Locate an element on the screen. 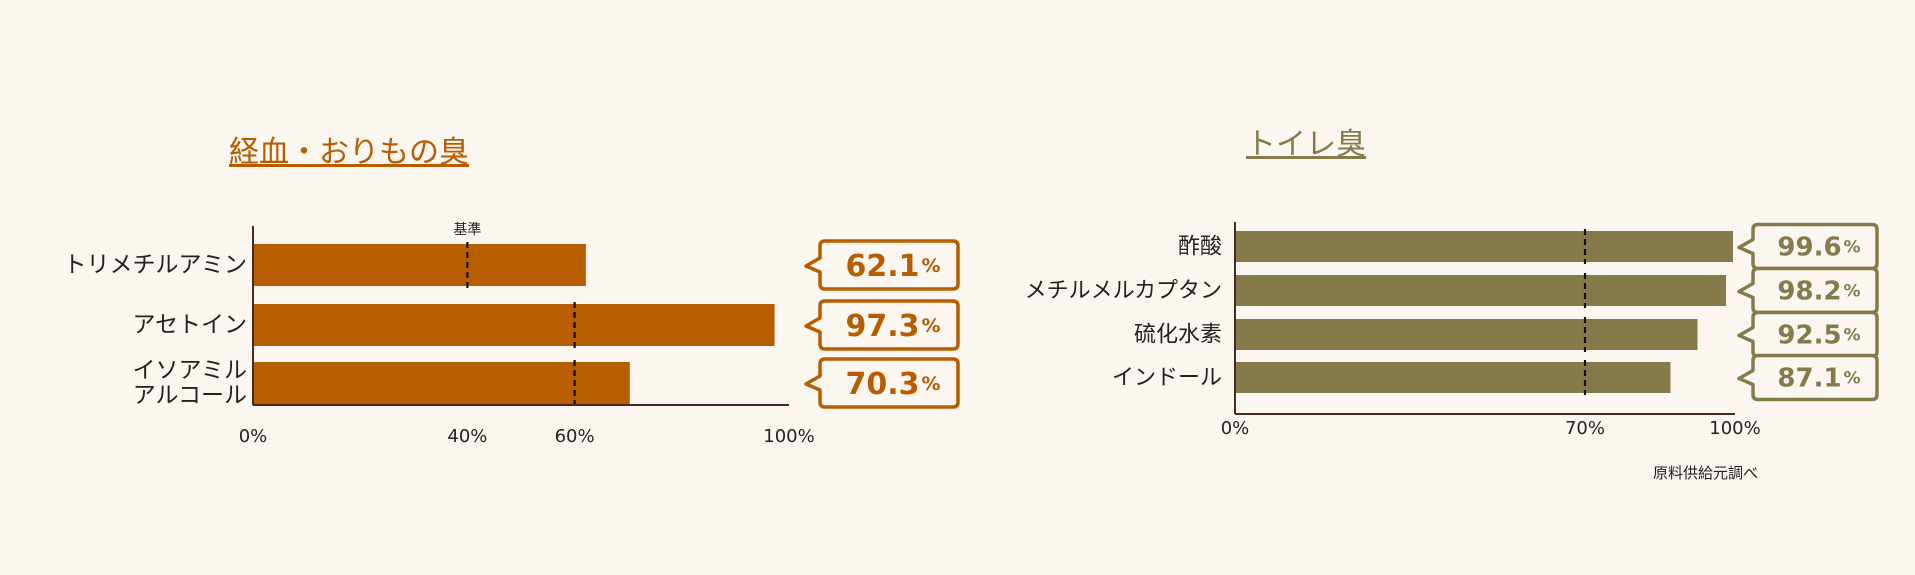  source-note: 原料供給元調べ is located at coordinates (1706, 473).